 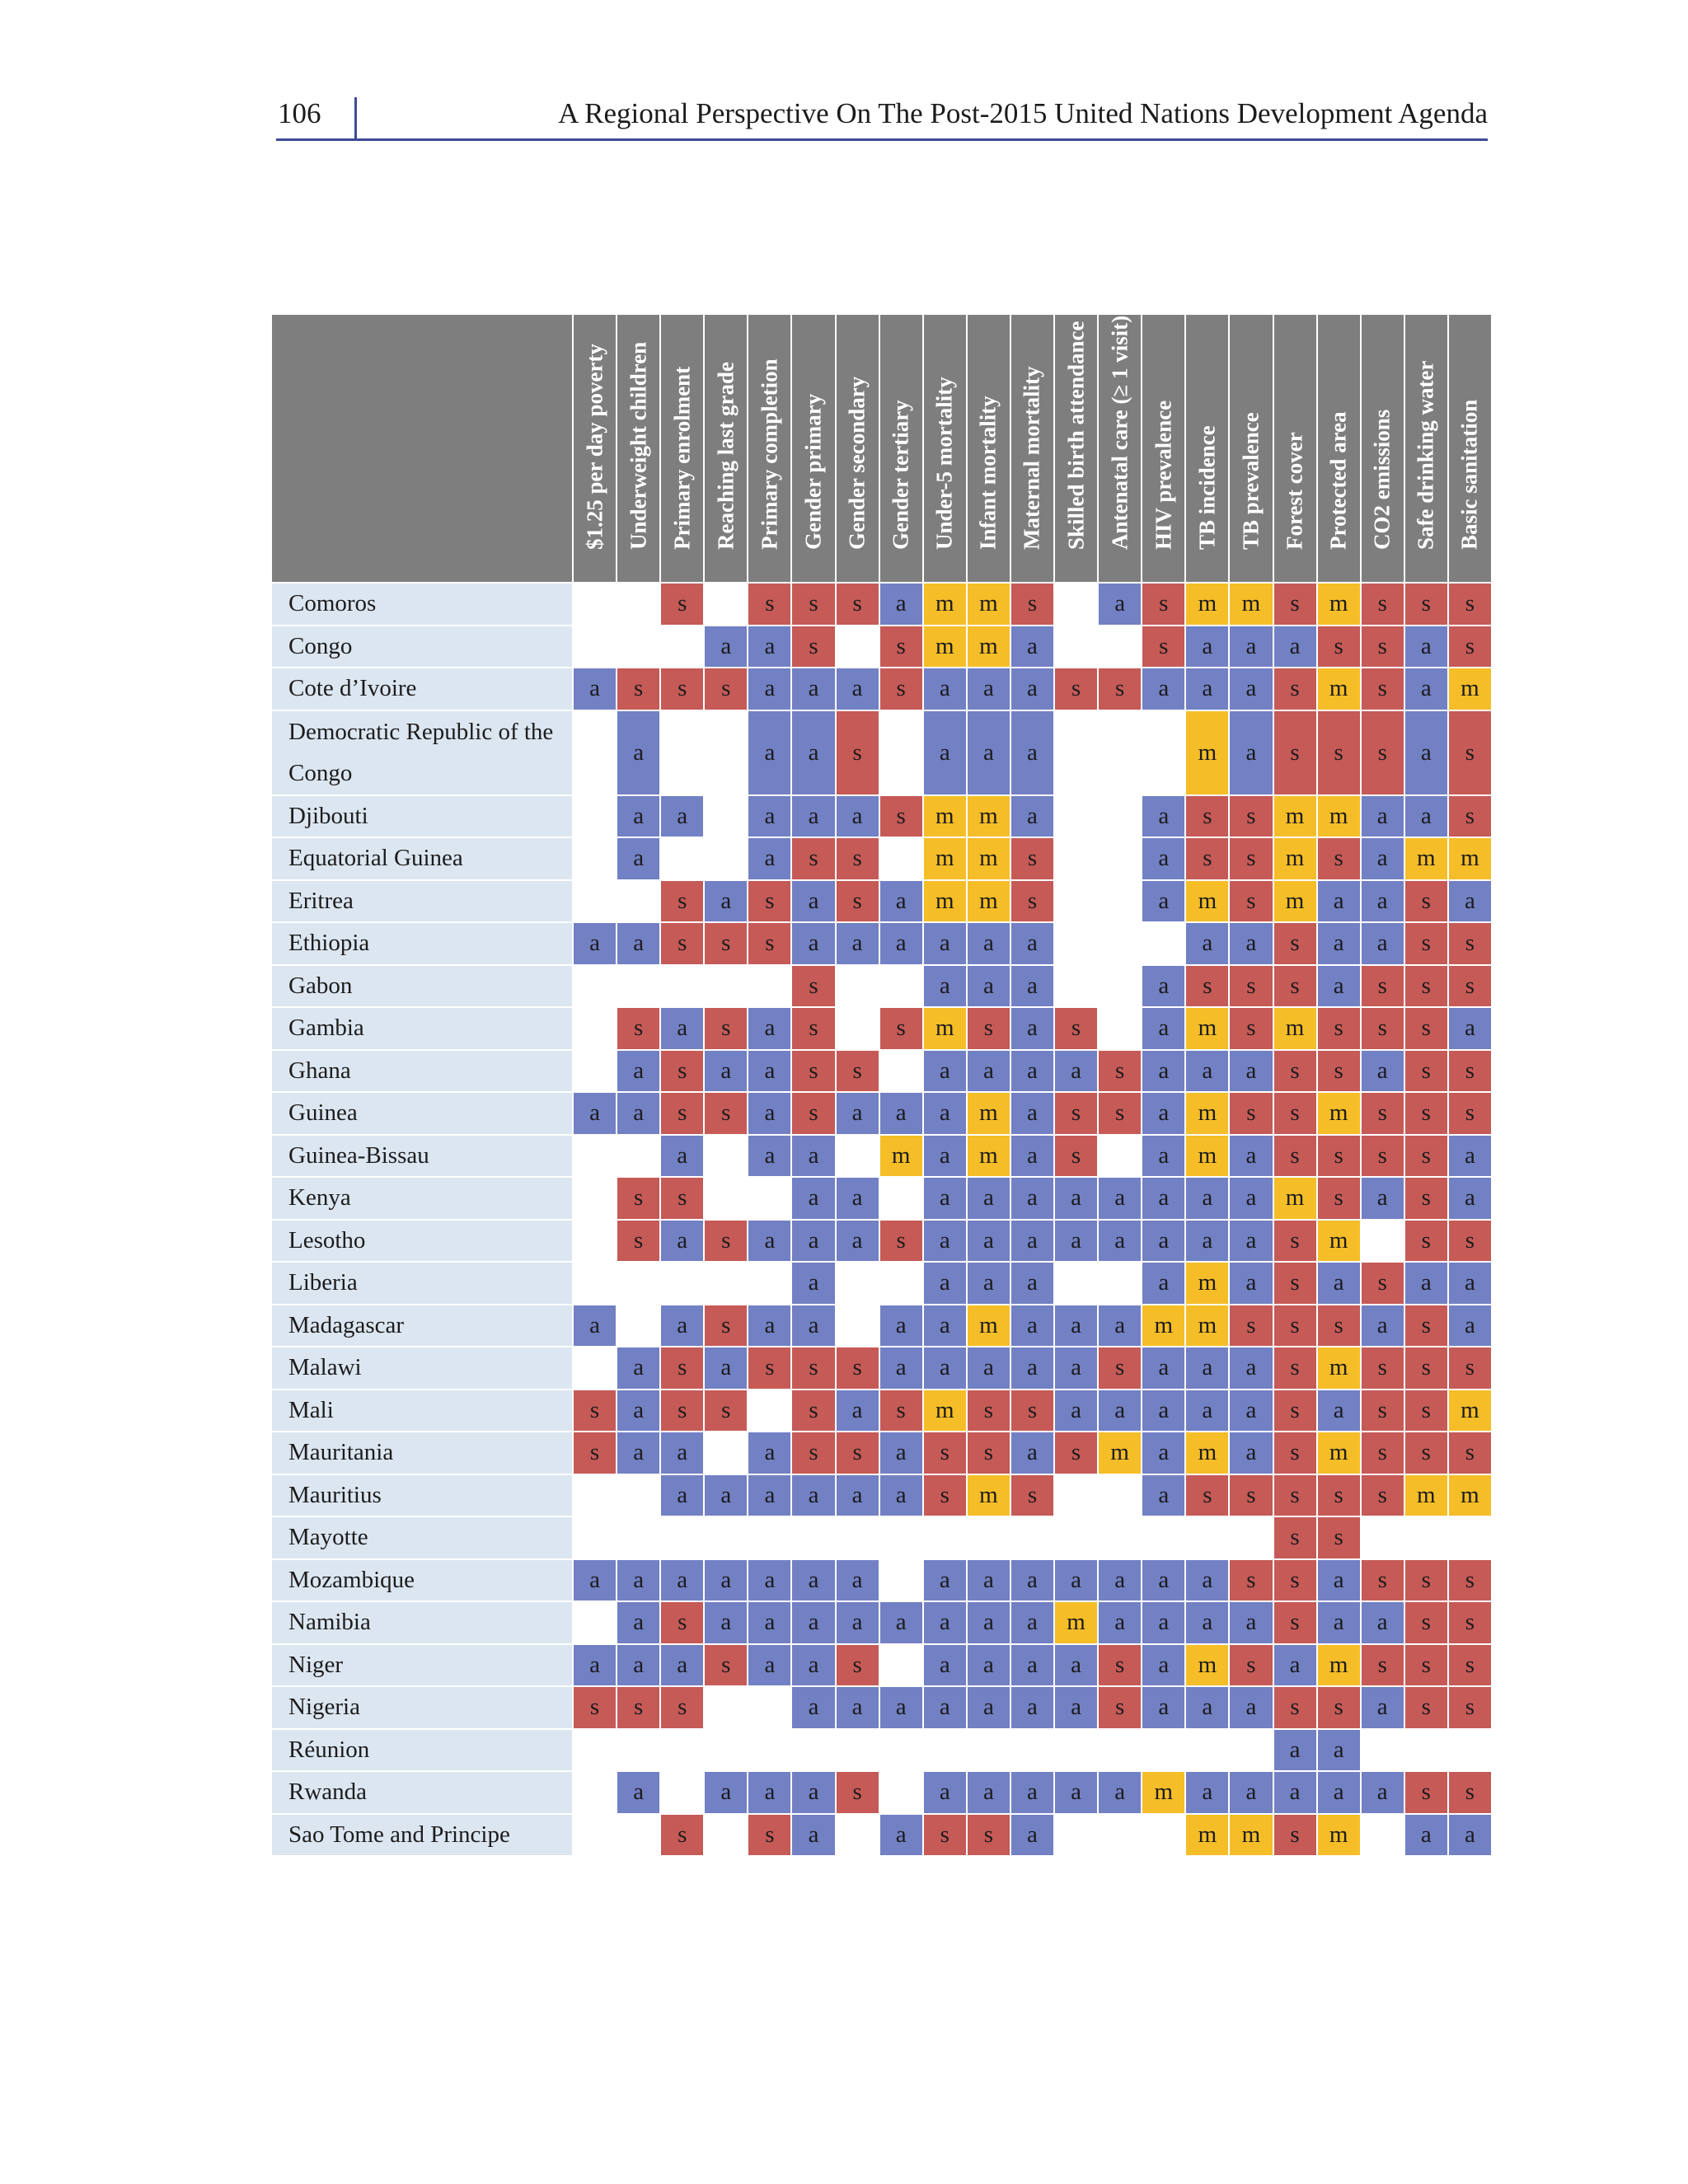 I want to click on column-header-label: Under-5 mortality, so click(x=944, y=463).